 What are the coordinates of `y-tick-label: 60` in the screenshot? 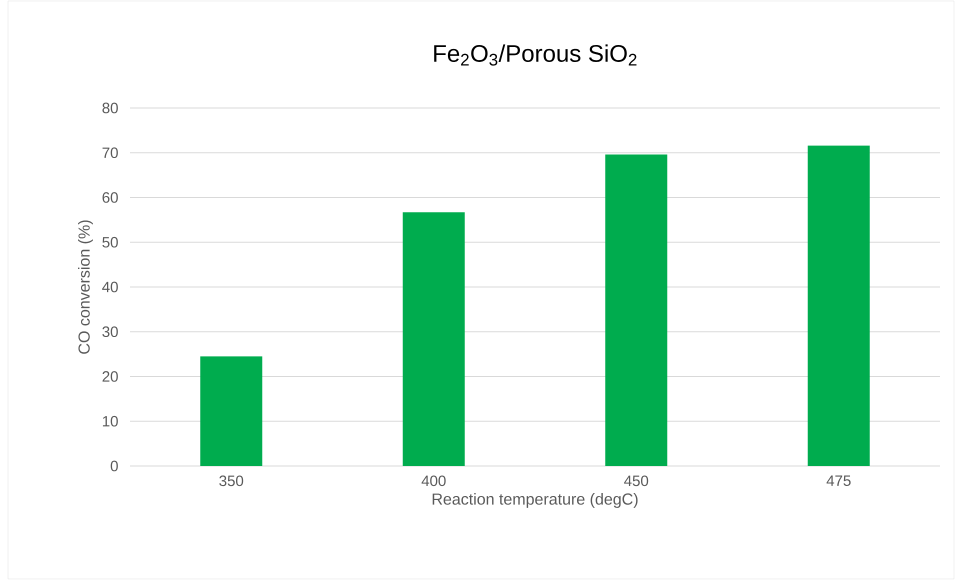 It's located at (110, 197).